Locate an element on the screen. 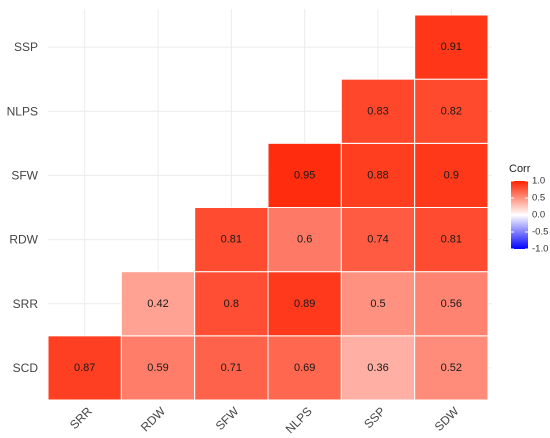  cell-value-label: 0.87 is located at coordinates (84, 368).